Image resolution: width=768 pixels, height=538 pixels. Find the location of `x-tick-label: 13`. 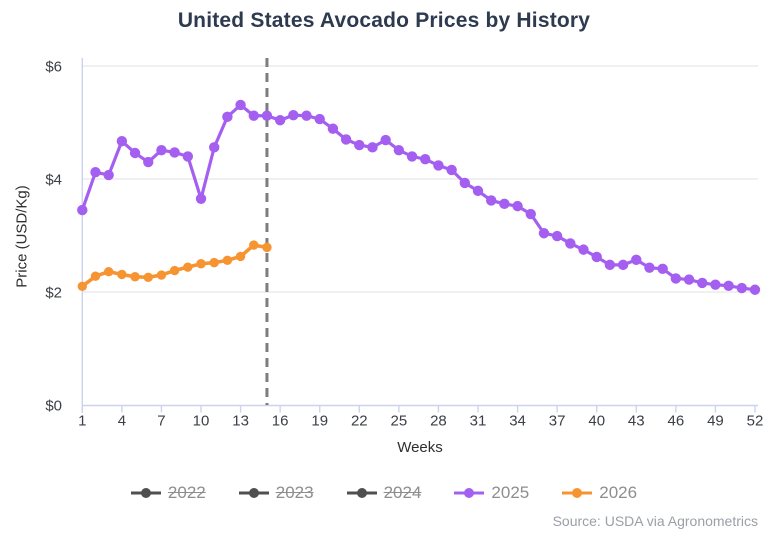

x-tick-label: 13 is located at coordinates (240, 421).